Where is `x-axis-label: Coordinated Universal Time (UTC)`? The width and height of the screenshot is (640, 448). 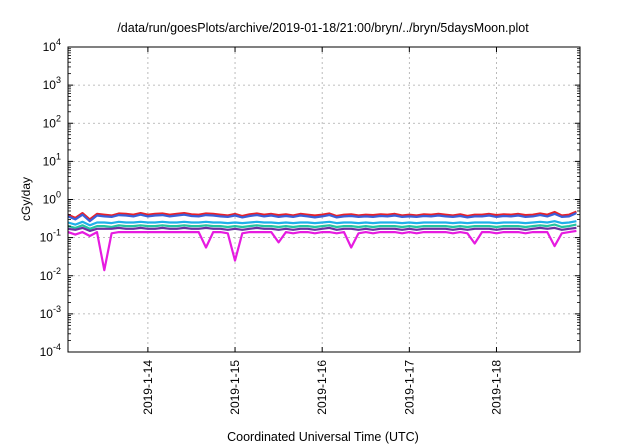
x-axis-label: Coordinated Universal Time (UTC) is located at coordinates (323, 437).